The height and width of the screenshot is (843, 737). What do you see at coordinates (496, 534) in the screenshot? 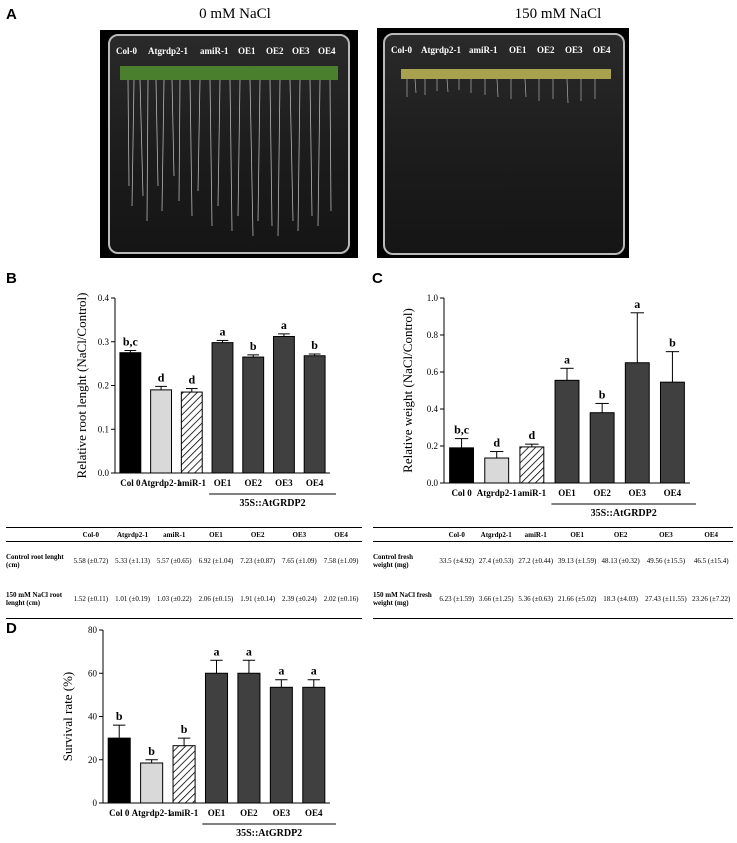
I see `table-column-header: Atgrdp2-1` at bounding box center [496, 534].